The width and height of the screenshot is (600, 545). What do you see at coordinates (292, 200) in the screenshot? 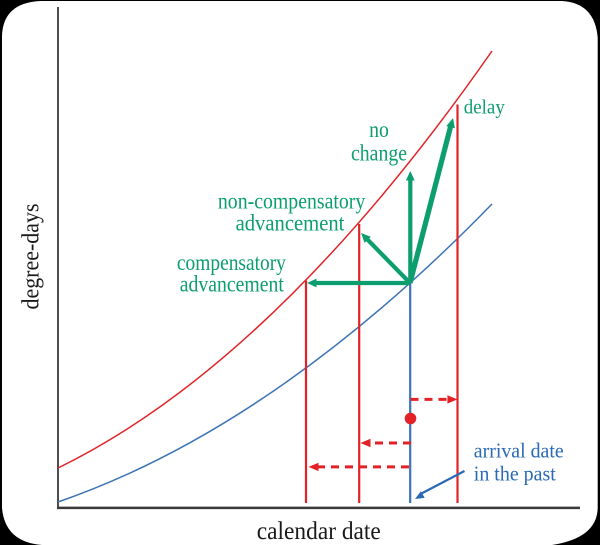
I see `svg-text: non-compensatory` at bounding box center [292, 200].